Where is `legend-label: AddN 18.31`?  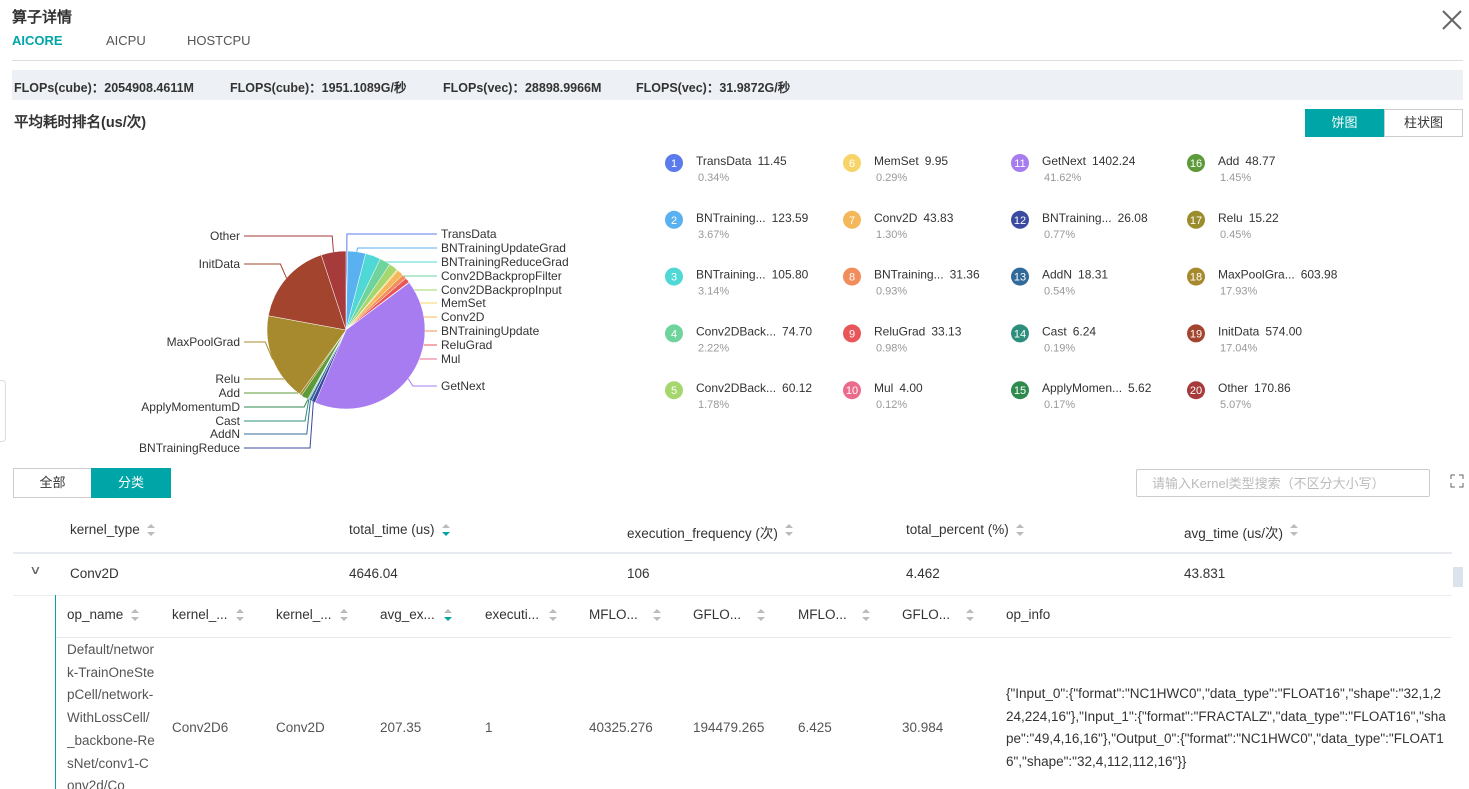 legend-label: AddN 18.31 is located at coordinates (1075, 275).